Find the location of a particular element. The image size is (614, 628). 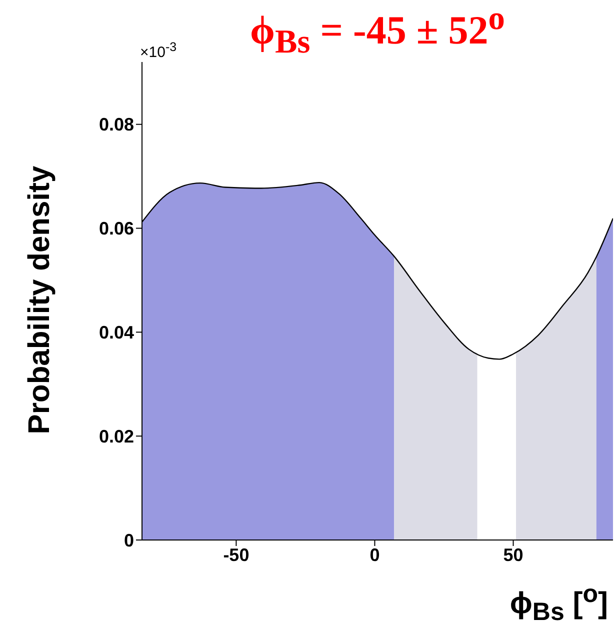

y-tick-label: 0.08 is located at coordinates (116, 124).